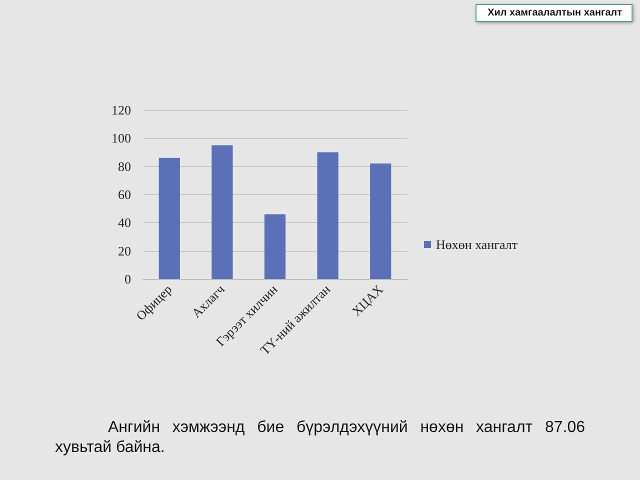  Describe the element at coordinates (320, 438) in the screenshot. I see `text: Ангийн хэмжээнд бие бүрэлдэхүүний нөхөн хангалт 87.06 хувьтай байна.` at that location.